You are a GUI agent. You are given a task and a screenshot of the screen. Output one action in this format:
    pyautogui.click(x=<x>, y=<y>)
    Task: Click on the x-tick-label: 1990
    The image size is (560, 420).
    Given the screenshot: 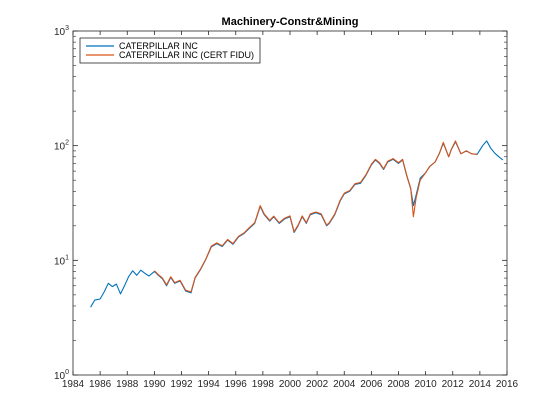 What is the action you would take?
    pyautogui.click(x=154, y=384)
    